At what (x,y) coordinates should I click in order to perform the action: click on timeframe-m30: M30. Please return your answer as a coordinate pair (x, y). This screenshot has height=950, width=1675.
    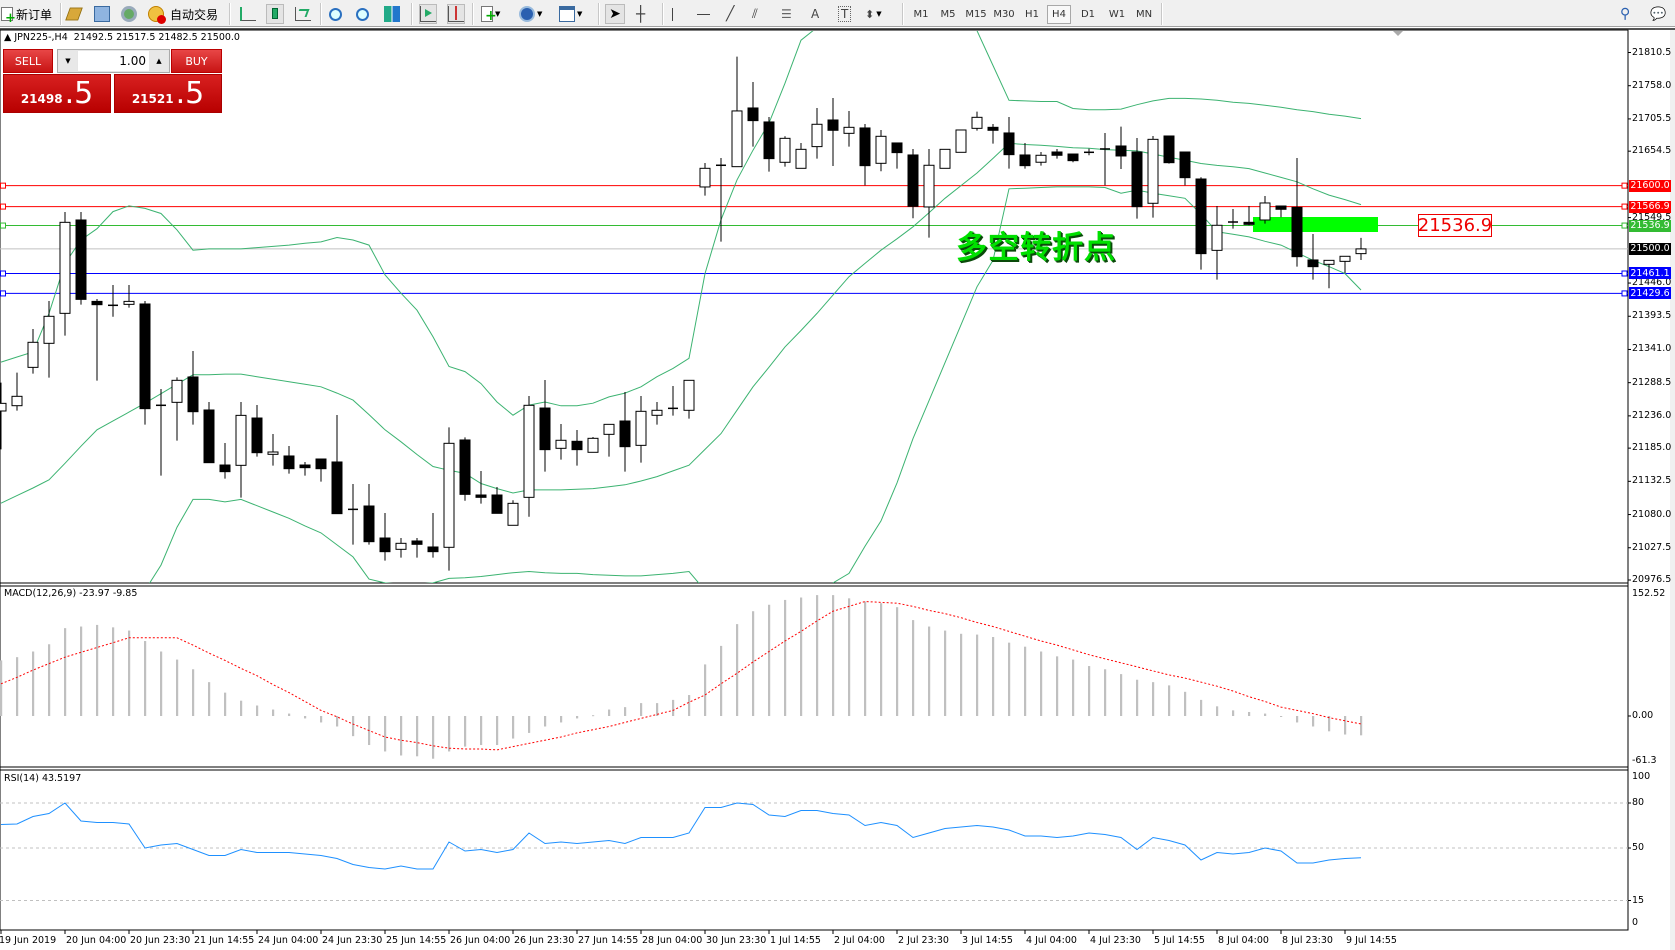
    Looking at the image, I should click on (1004, 14).